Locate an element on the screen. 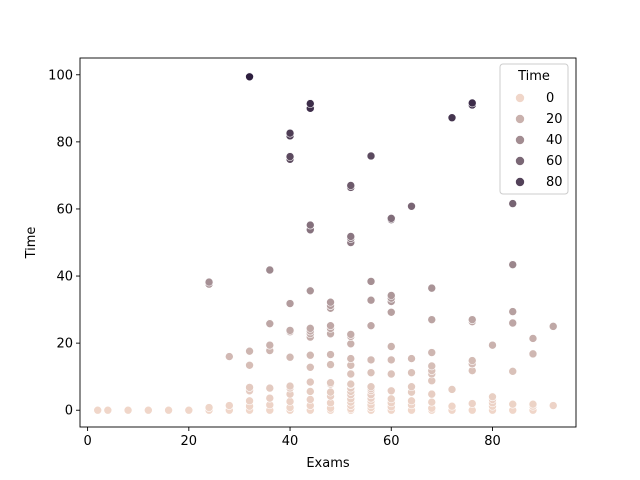 The height and width of the screenshot is (480, 640). x-tick-label: 20 is located at coordinates (189, 441).